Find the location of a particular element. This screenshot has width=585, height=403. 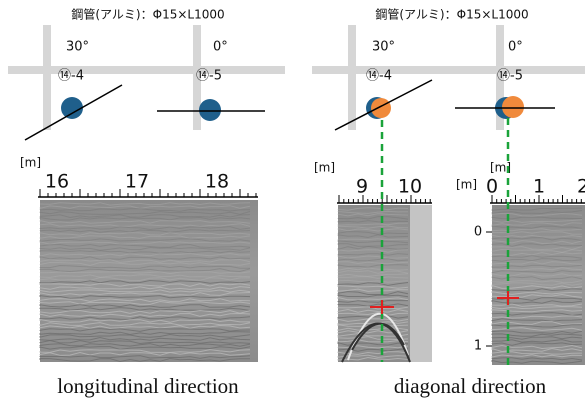

ruler-label: 1 is located at coordinates (539, 187).